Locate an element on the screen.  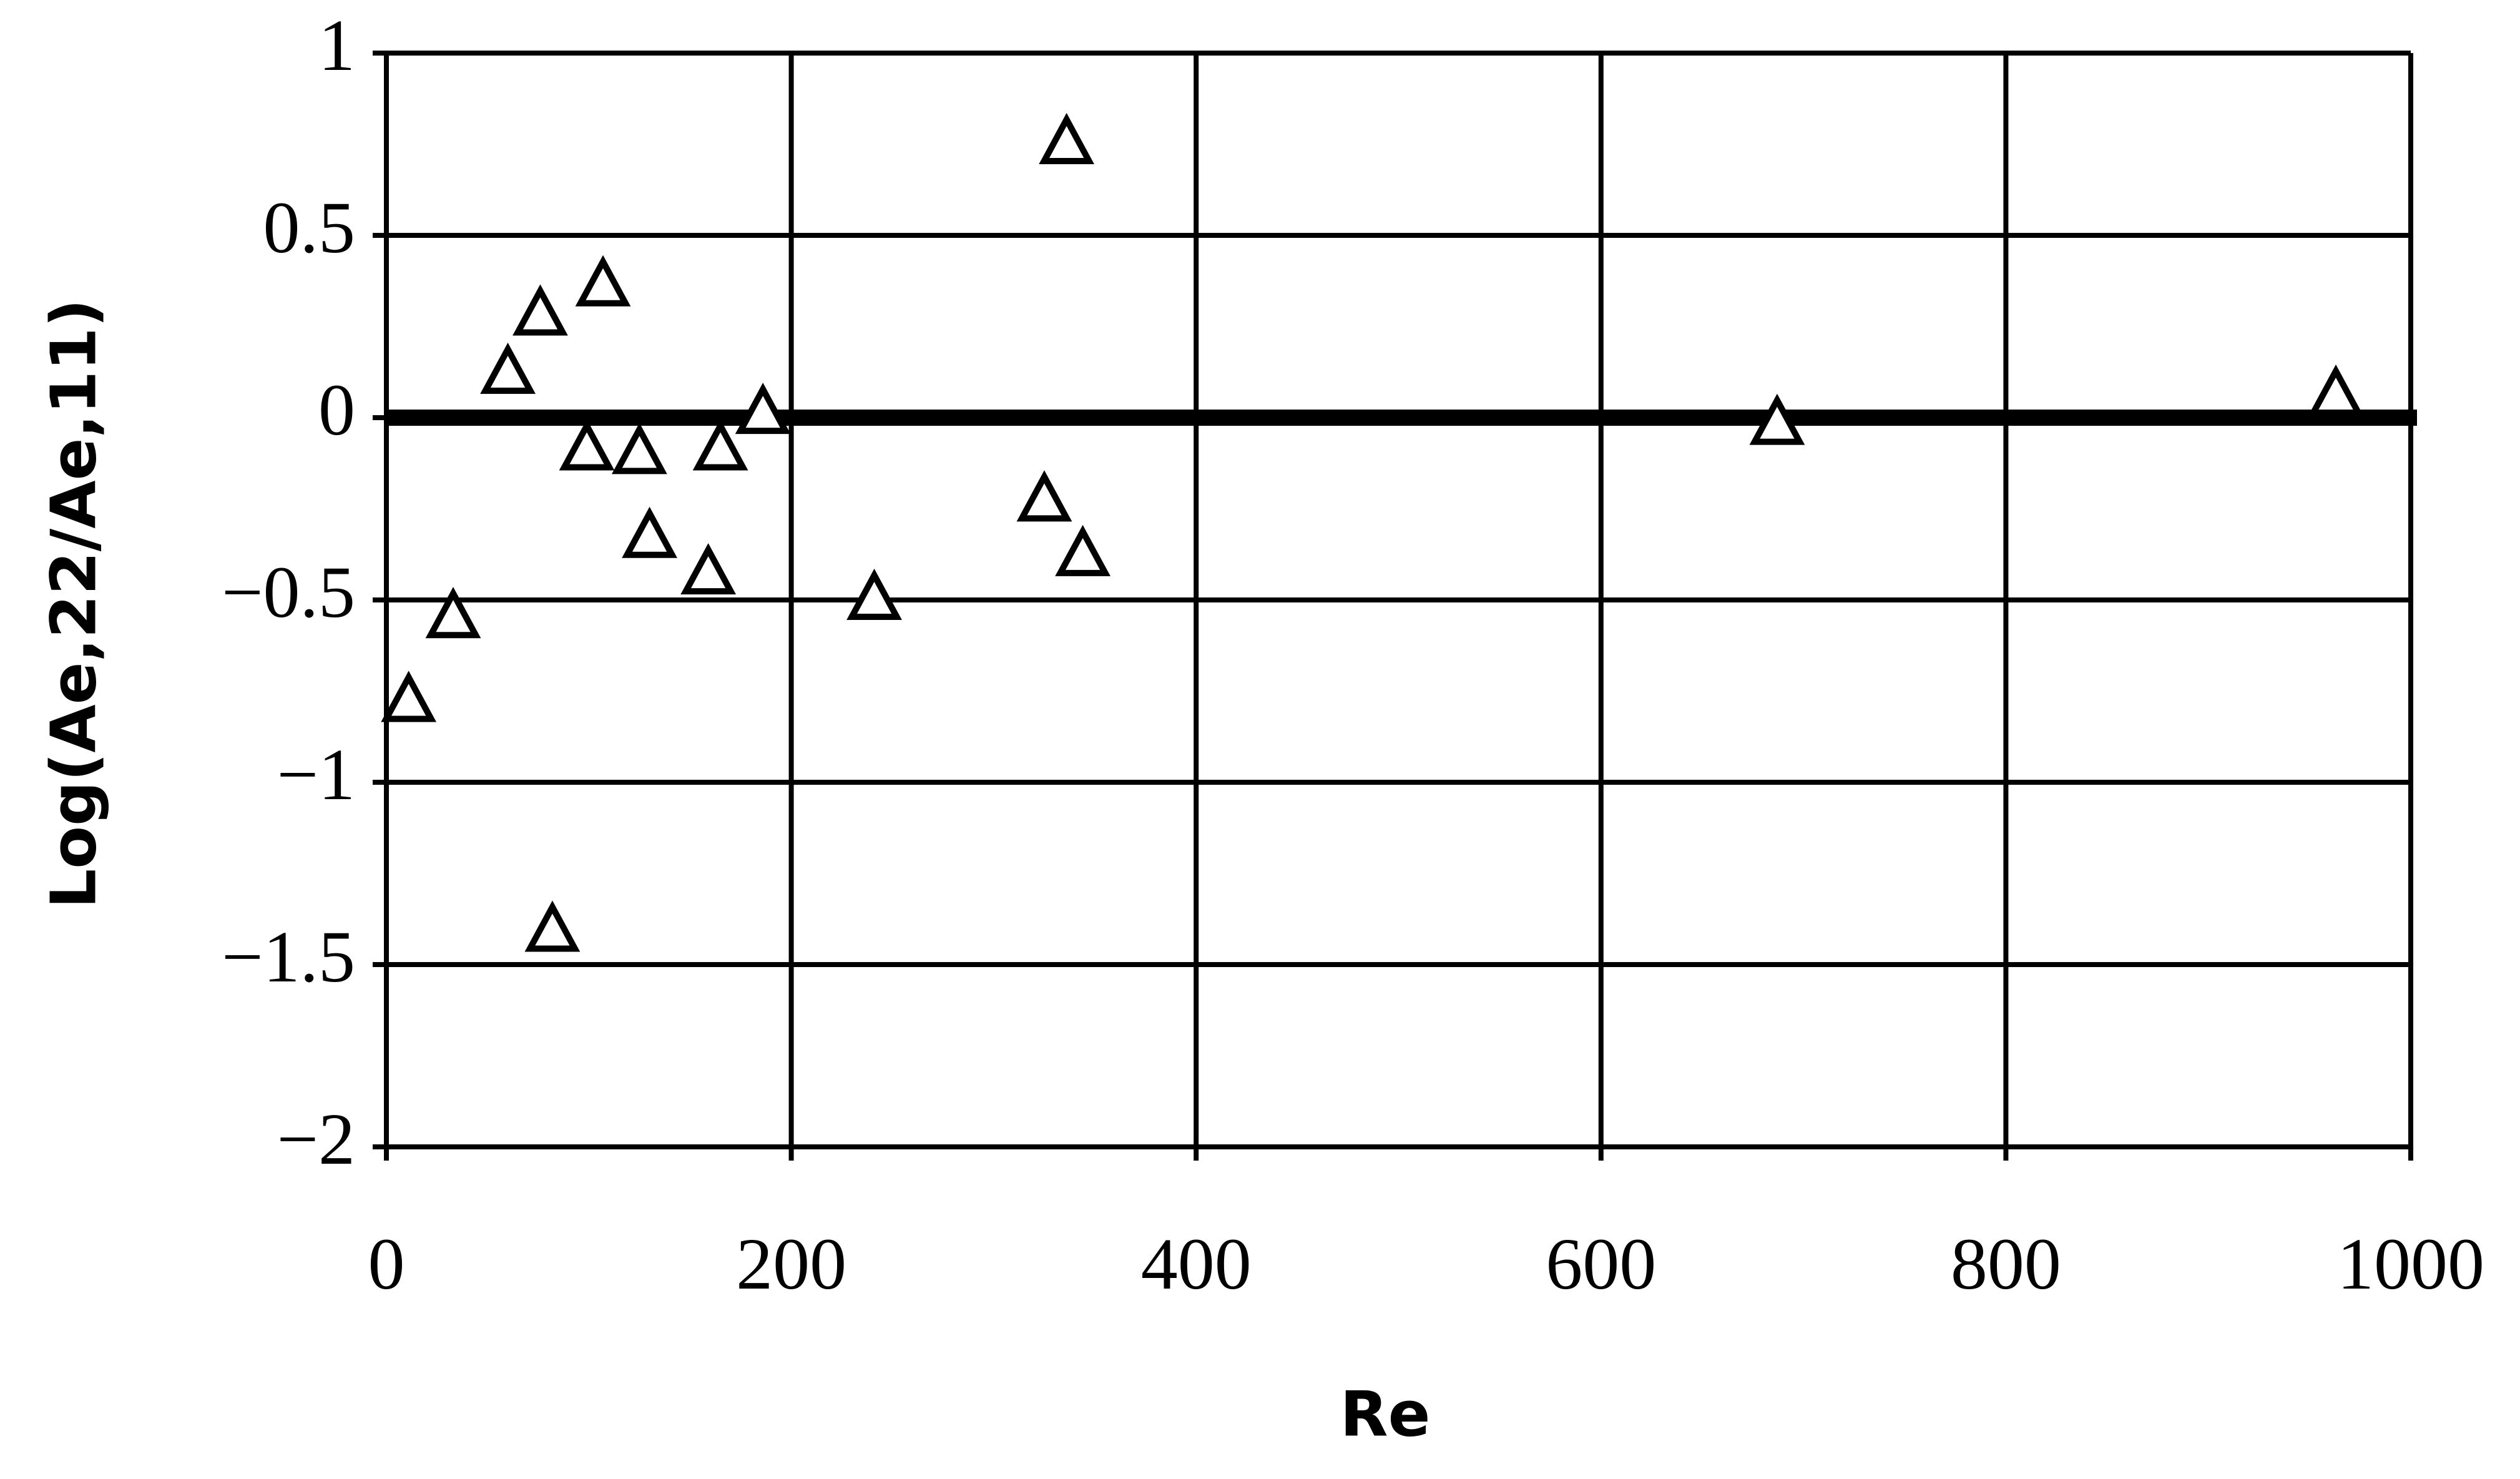
y-tick-label: 0 is located at coordinates (336, 410).